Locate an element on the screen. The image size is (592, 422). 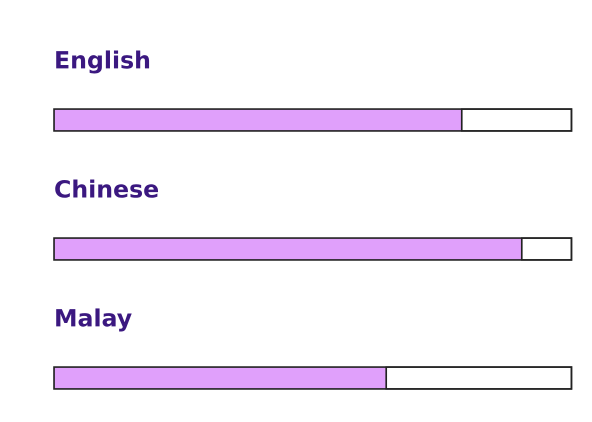
y-tick-label: Chinese is located at coordinates (106, 189).